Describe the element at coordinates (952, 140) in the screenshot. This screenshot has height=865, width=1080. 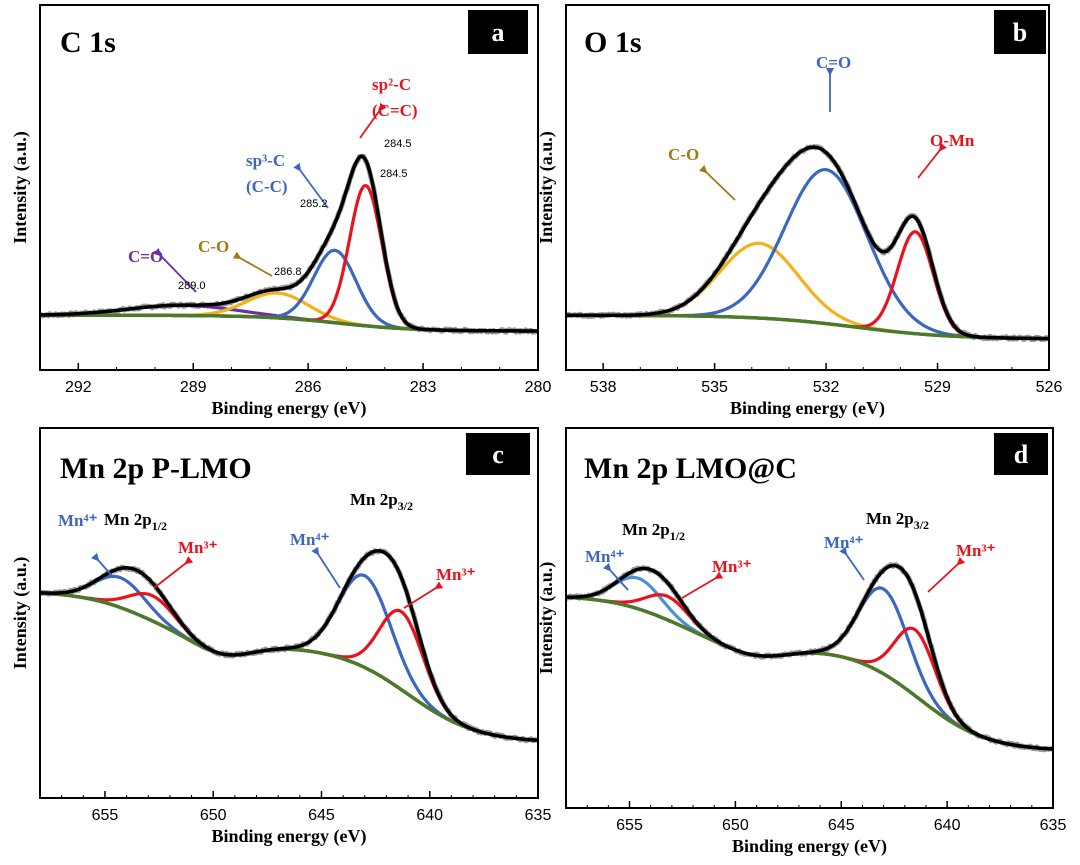
I see `annotation-label: O-Mn` at that location.